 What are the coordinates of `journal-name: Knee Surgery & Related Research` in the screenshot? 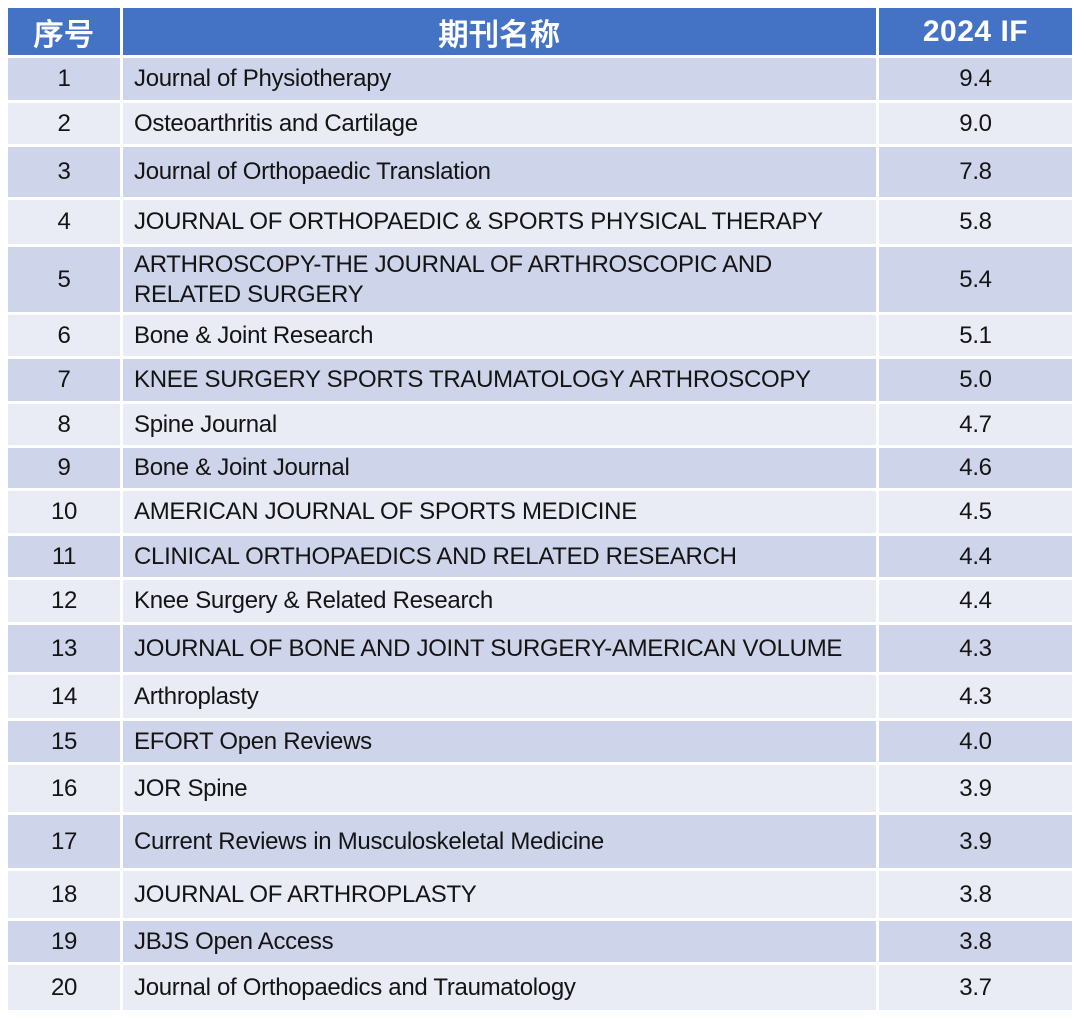 It's located at (498, 602).